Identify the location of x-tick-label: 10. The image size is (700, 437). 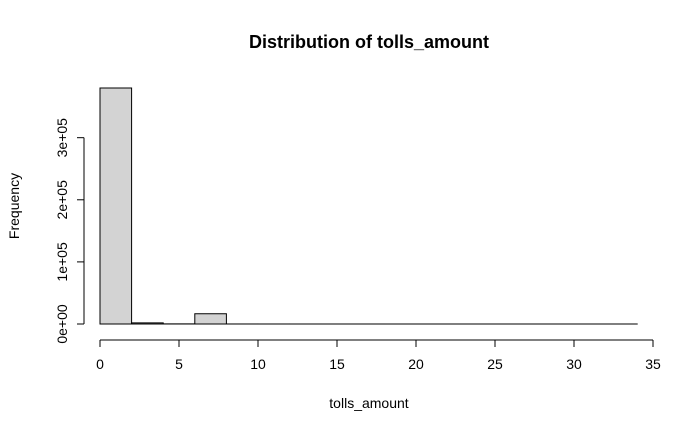
(258, 364).